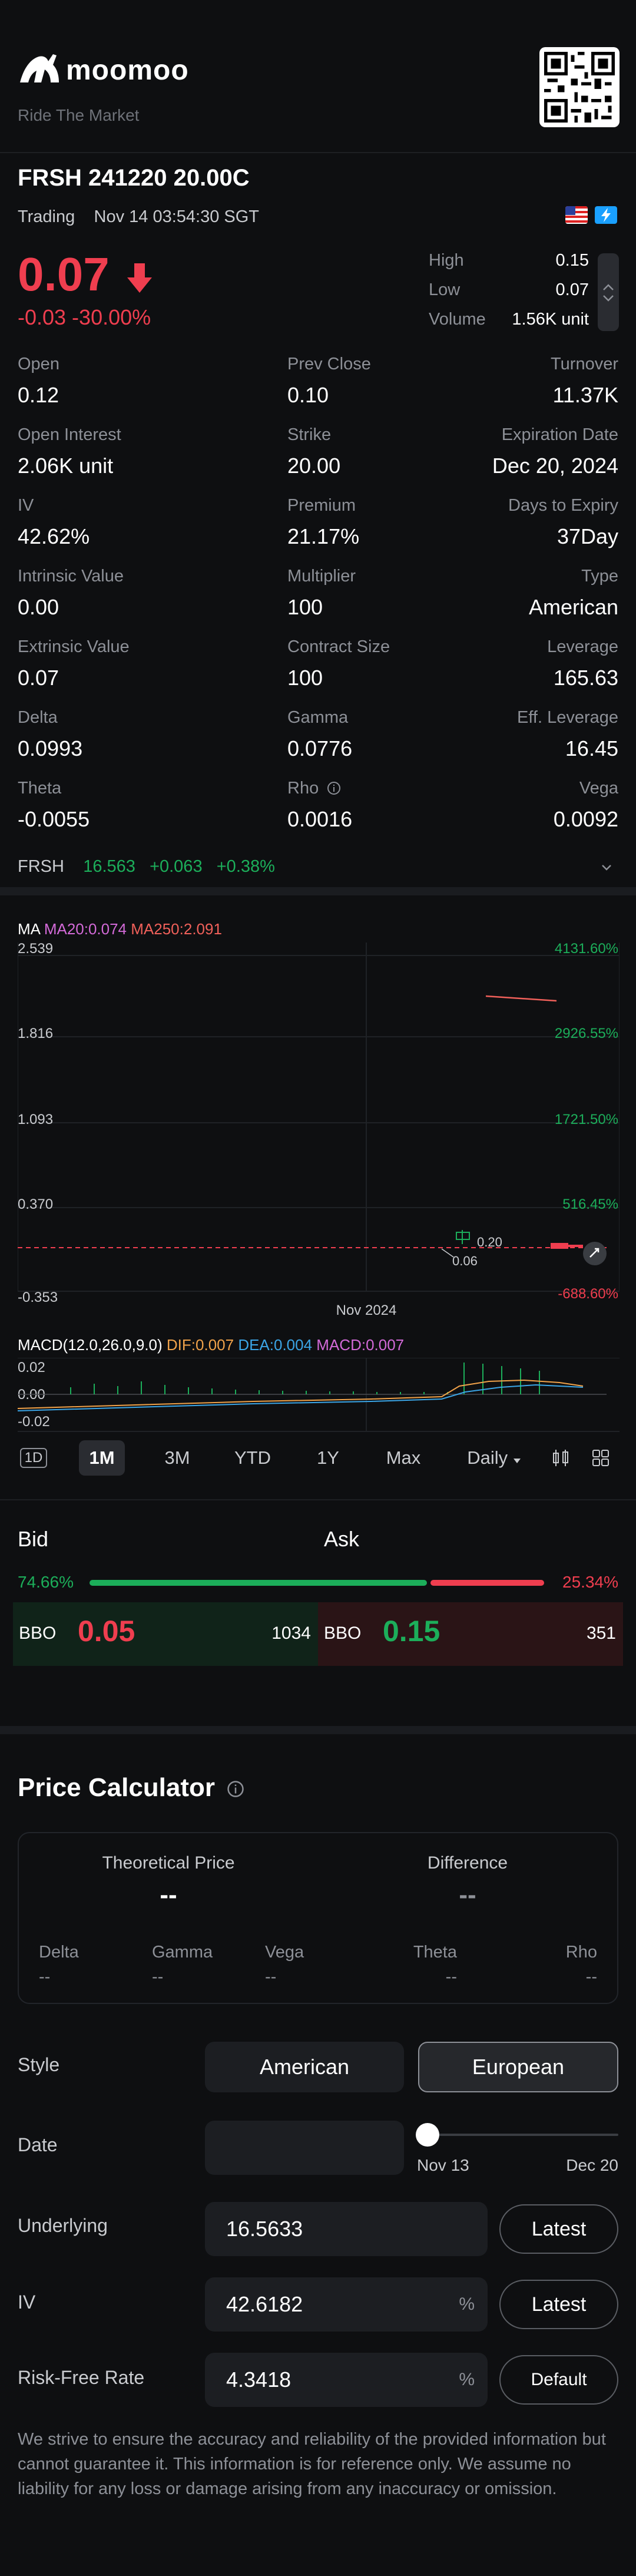  Describe the element at coordinates (572, 289) in the screenshot. I see `low-value: 0.07` at that location.